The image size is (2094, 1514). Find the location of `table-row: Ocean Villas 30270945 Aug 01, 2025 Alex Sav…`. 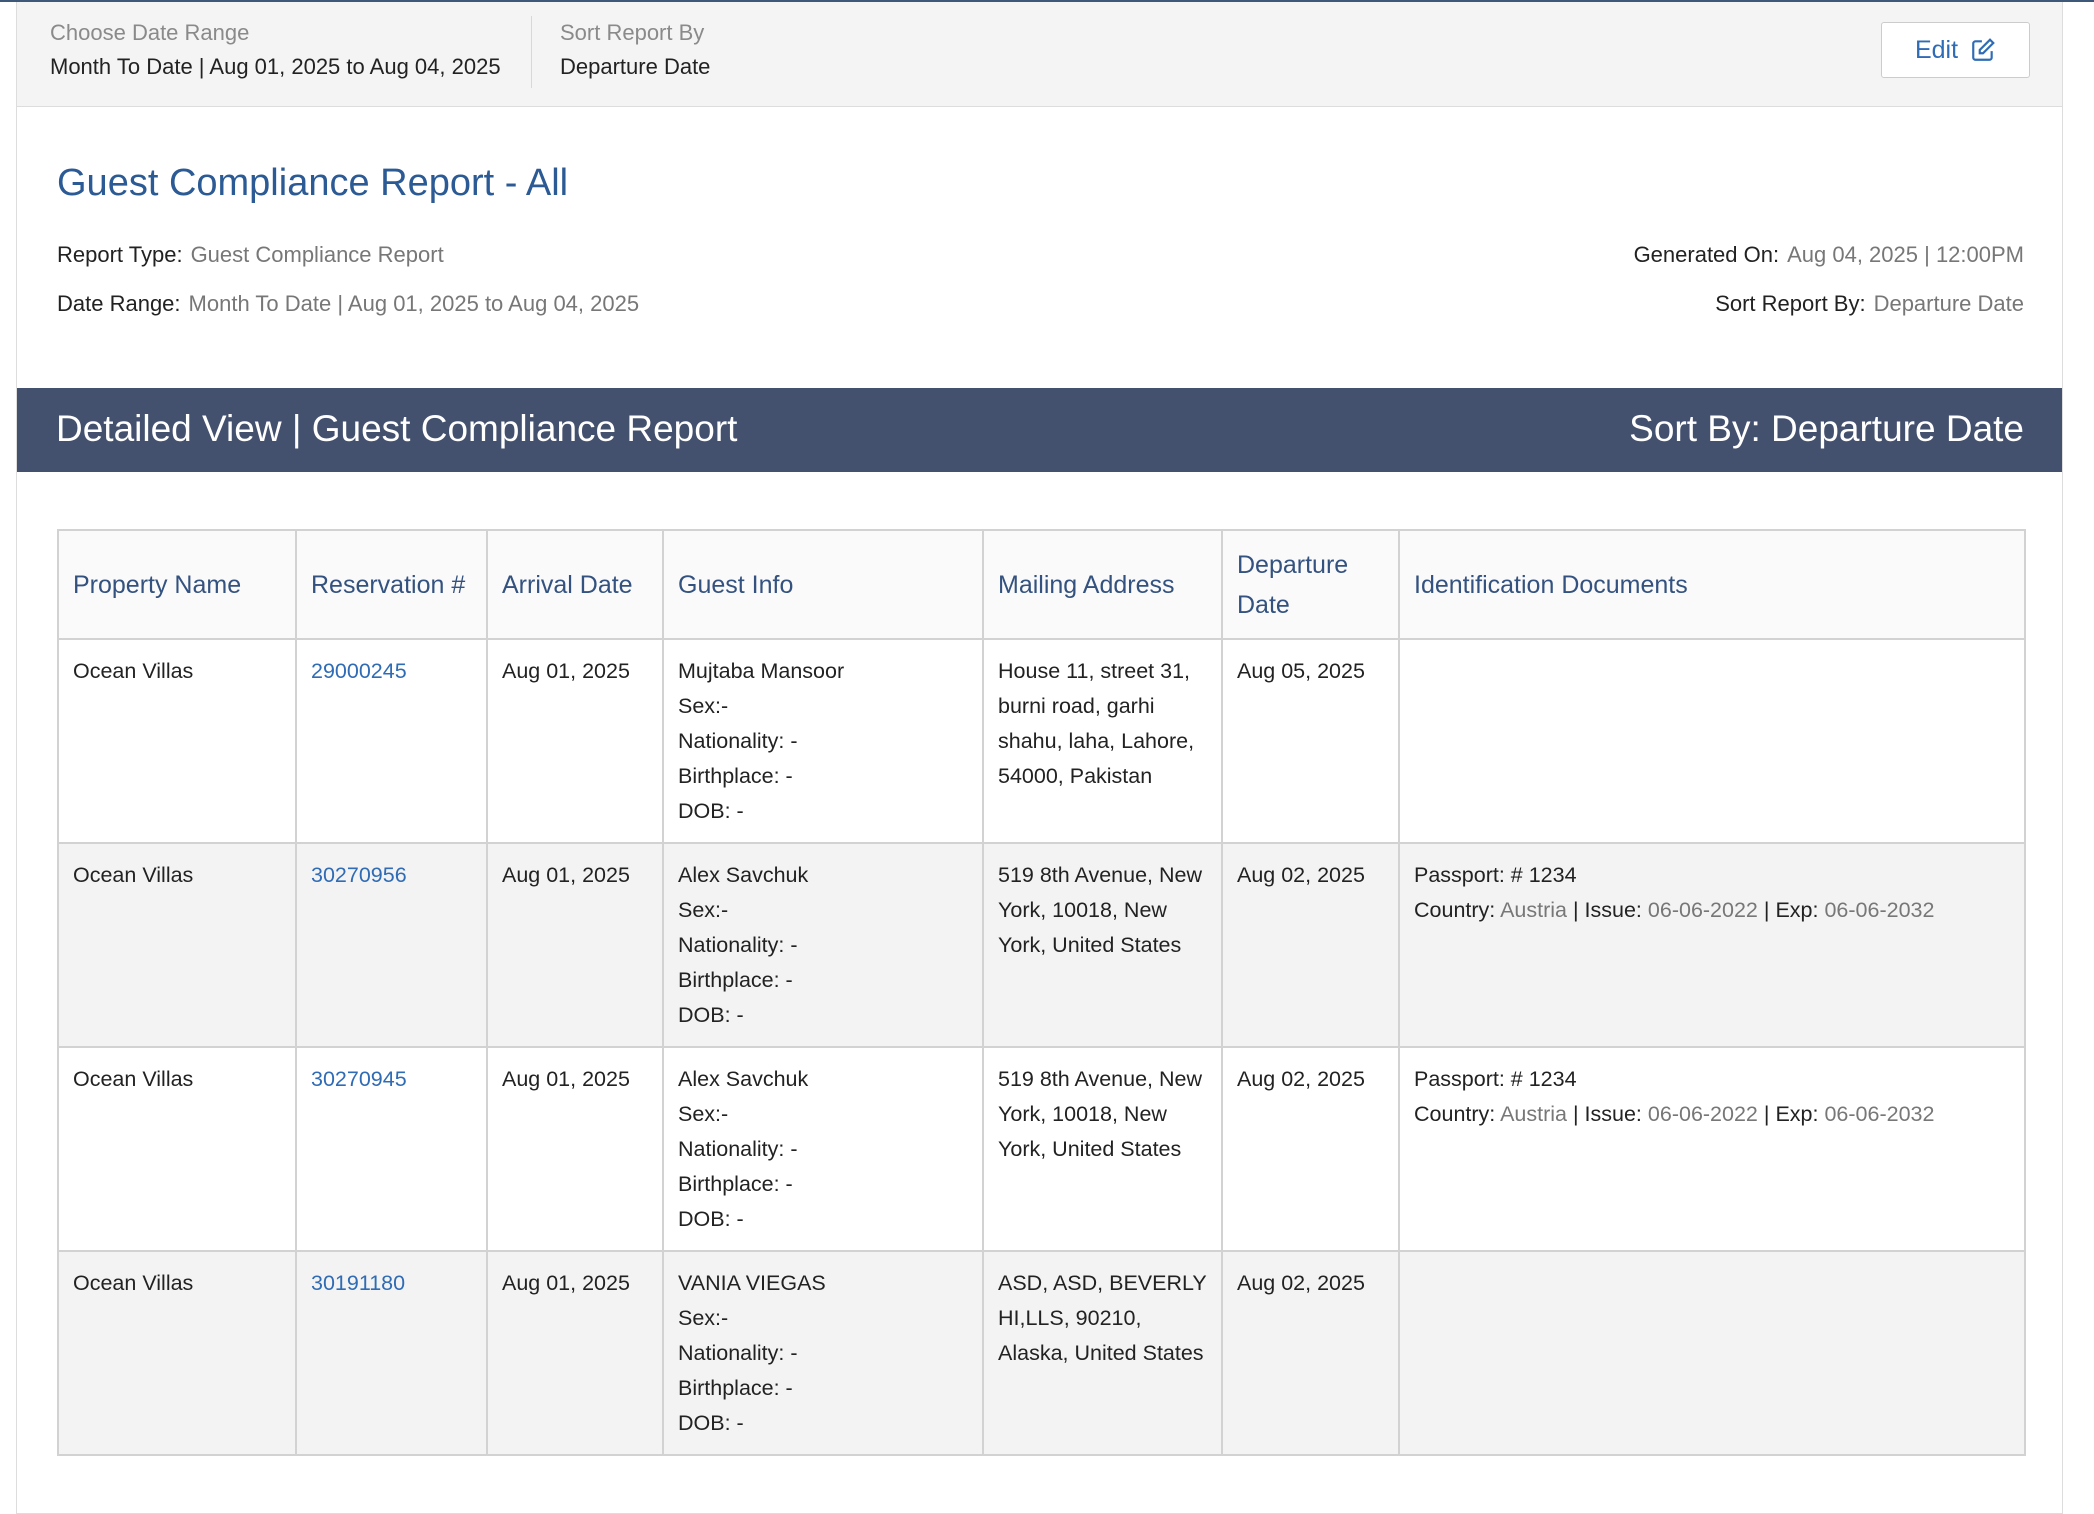

table-row: Ocean Villas 30270945 Aug 01, 2025 Alex Sav… is located at coordinates (1041, 1149).